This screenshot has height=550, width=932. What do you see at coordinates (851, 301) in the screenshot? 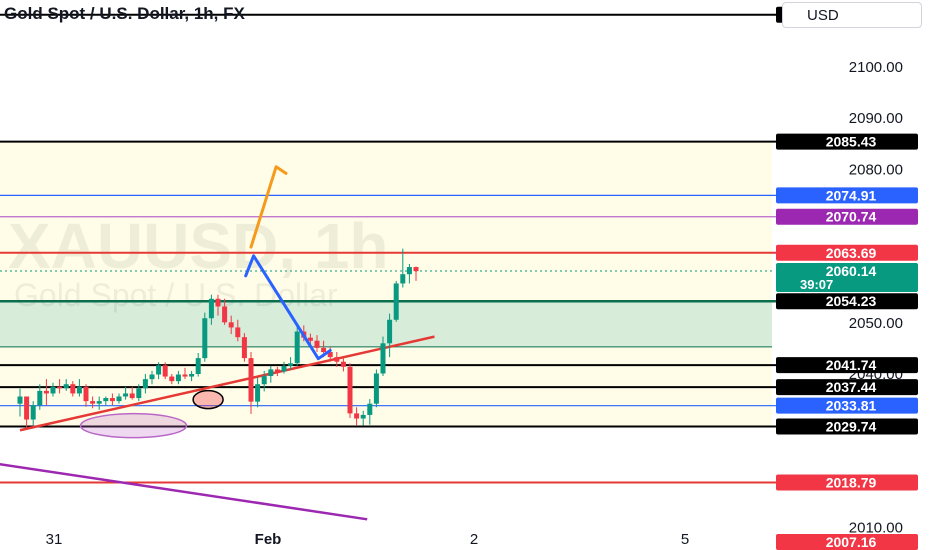
I see `price-badge-label-5: 2054.23` at bounding box center [851, 301].